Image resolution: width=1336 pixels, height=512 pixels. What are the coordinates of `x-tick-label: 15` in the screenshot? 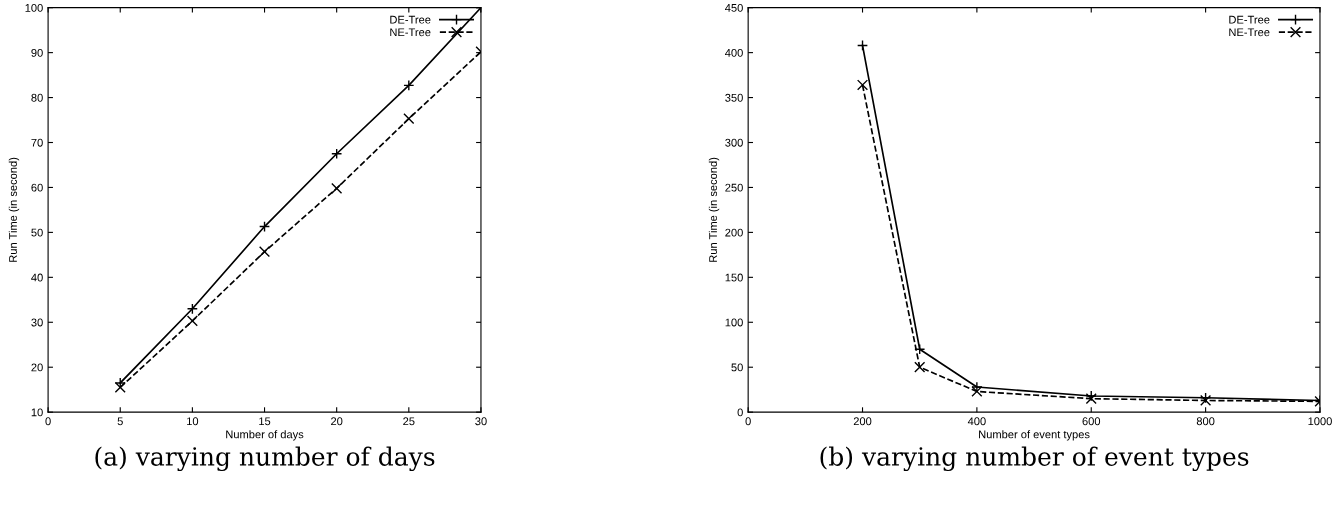 It's located at (265, 421).